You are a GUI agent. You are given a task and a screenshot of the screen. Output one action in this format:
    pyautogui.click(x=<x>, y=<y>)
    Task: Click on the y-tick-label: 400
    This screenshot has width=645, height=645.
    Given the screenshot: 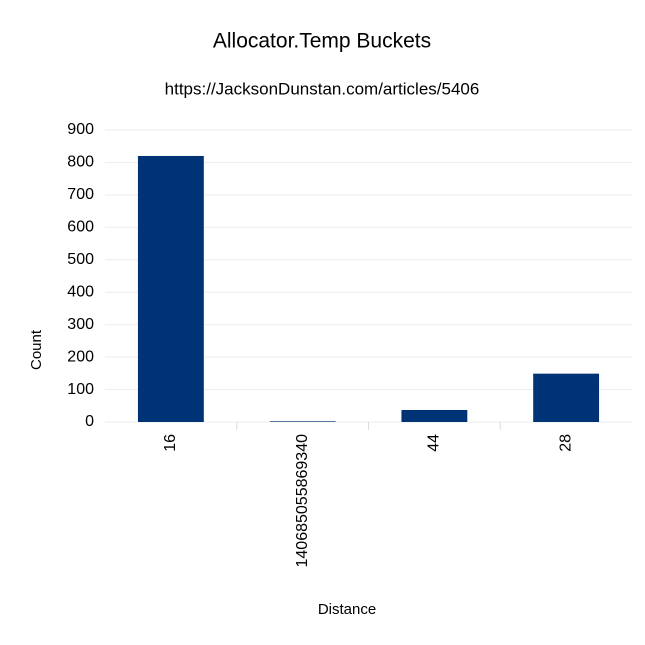 What is the action you would take?
    pyautogui.click(x=80, y=291)
    